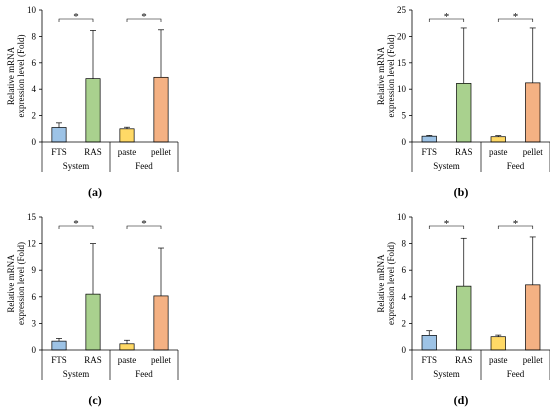 The height and width of the screenshot is (412, 550). What do you see at coordinates (381, 283) in the screenshot?
I see `panel-4-ylabel-line1: Relative mRNA` at bounding box center [381, 283].